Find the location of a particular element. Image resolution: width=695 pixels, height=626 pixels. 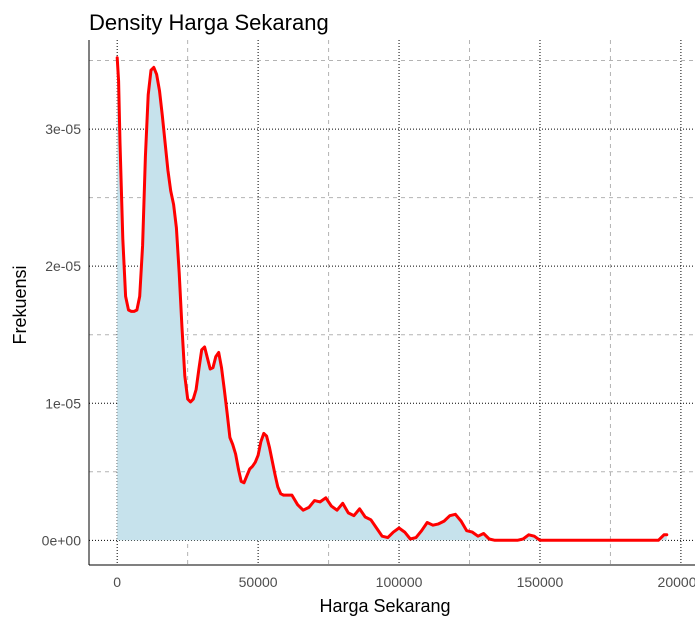

x-tick-label: 0 is located at coordinates (117, 582).